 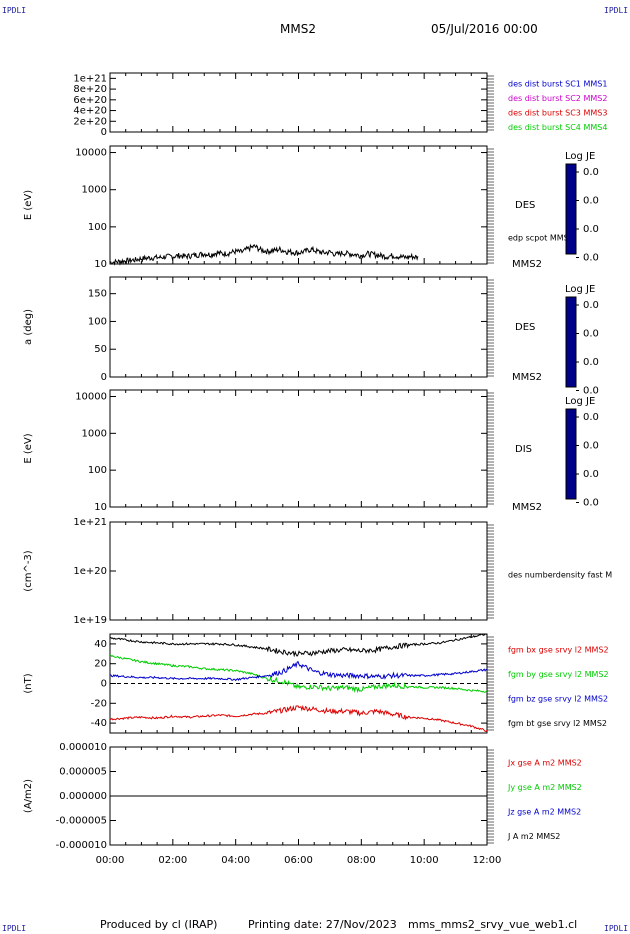 What do you see at coordinates (90, 620) in the screenshot?
I see `panel5-ytick-label: 1e+19` at bounding box center [90, 620].